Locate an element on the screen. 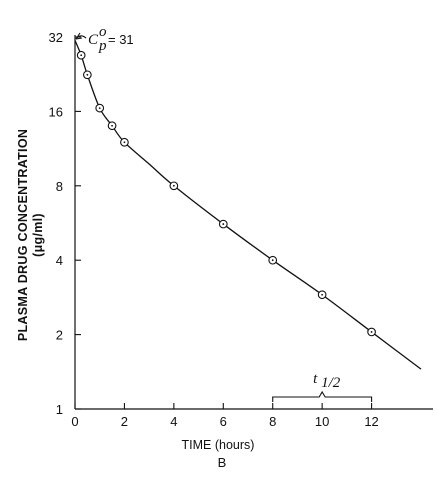  x-tick-label: 6 is located at coordinates (223, 421).